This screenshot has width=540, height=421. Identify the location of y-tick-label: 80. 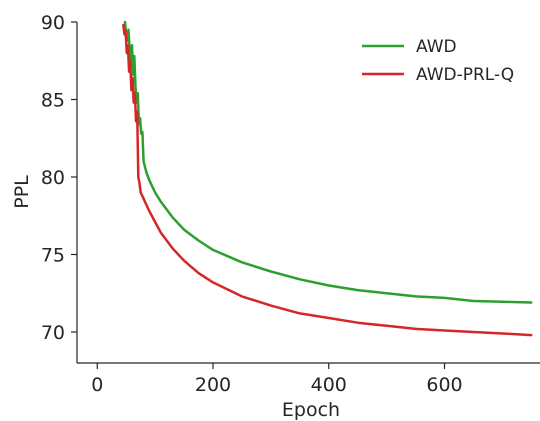
(53, 178).